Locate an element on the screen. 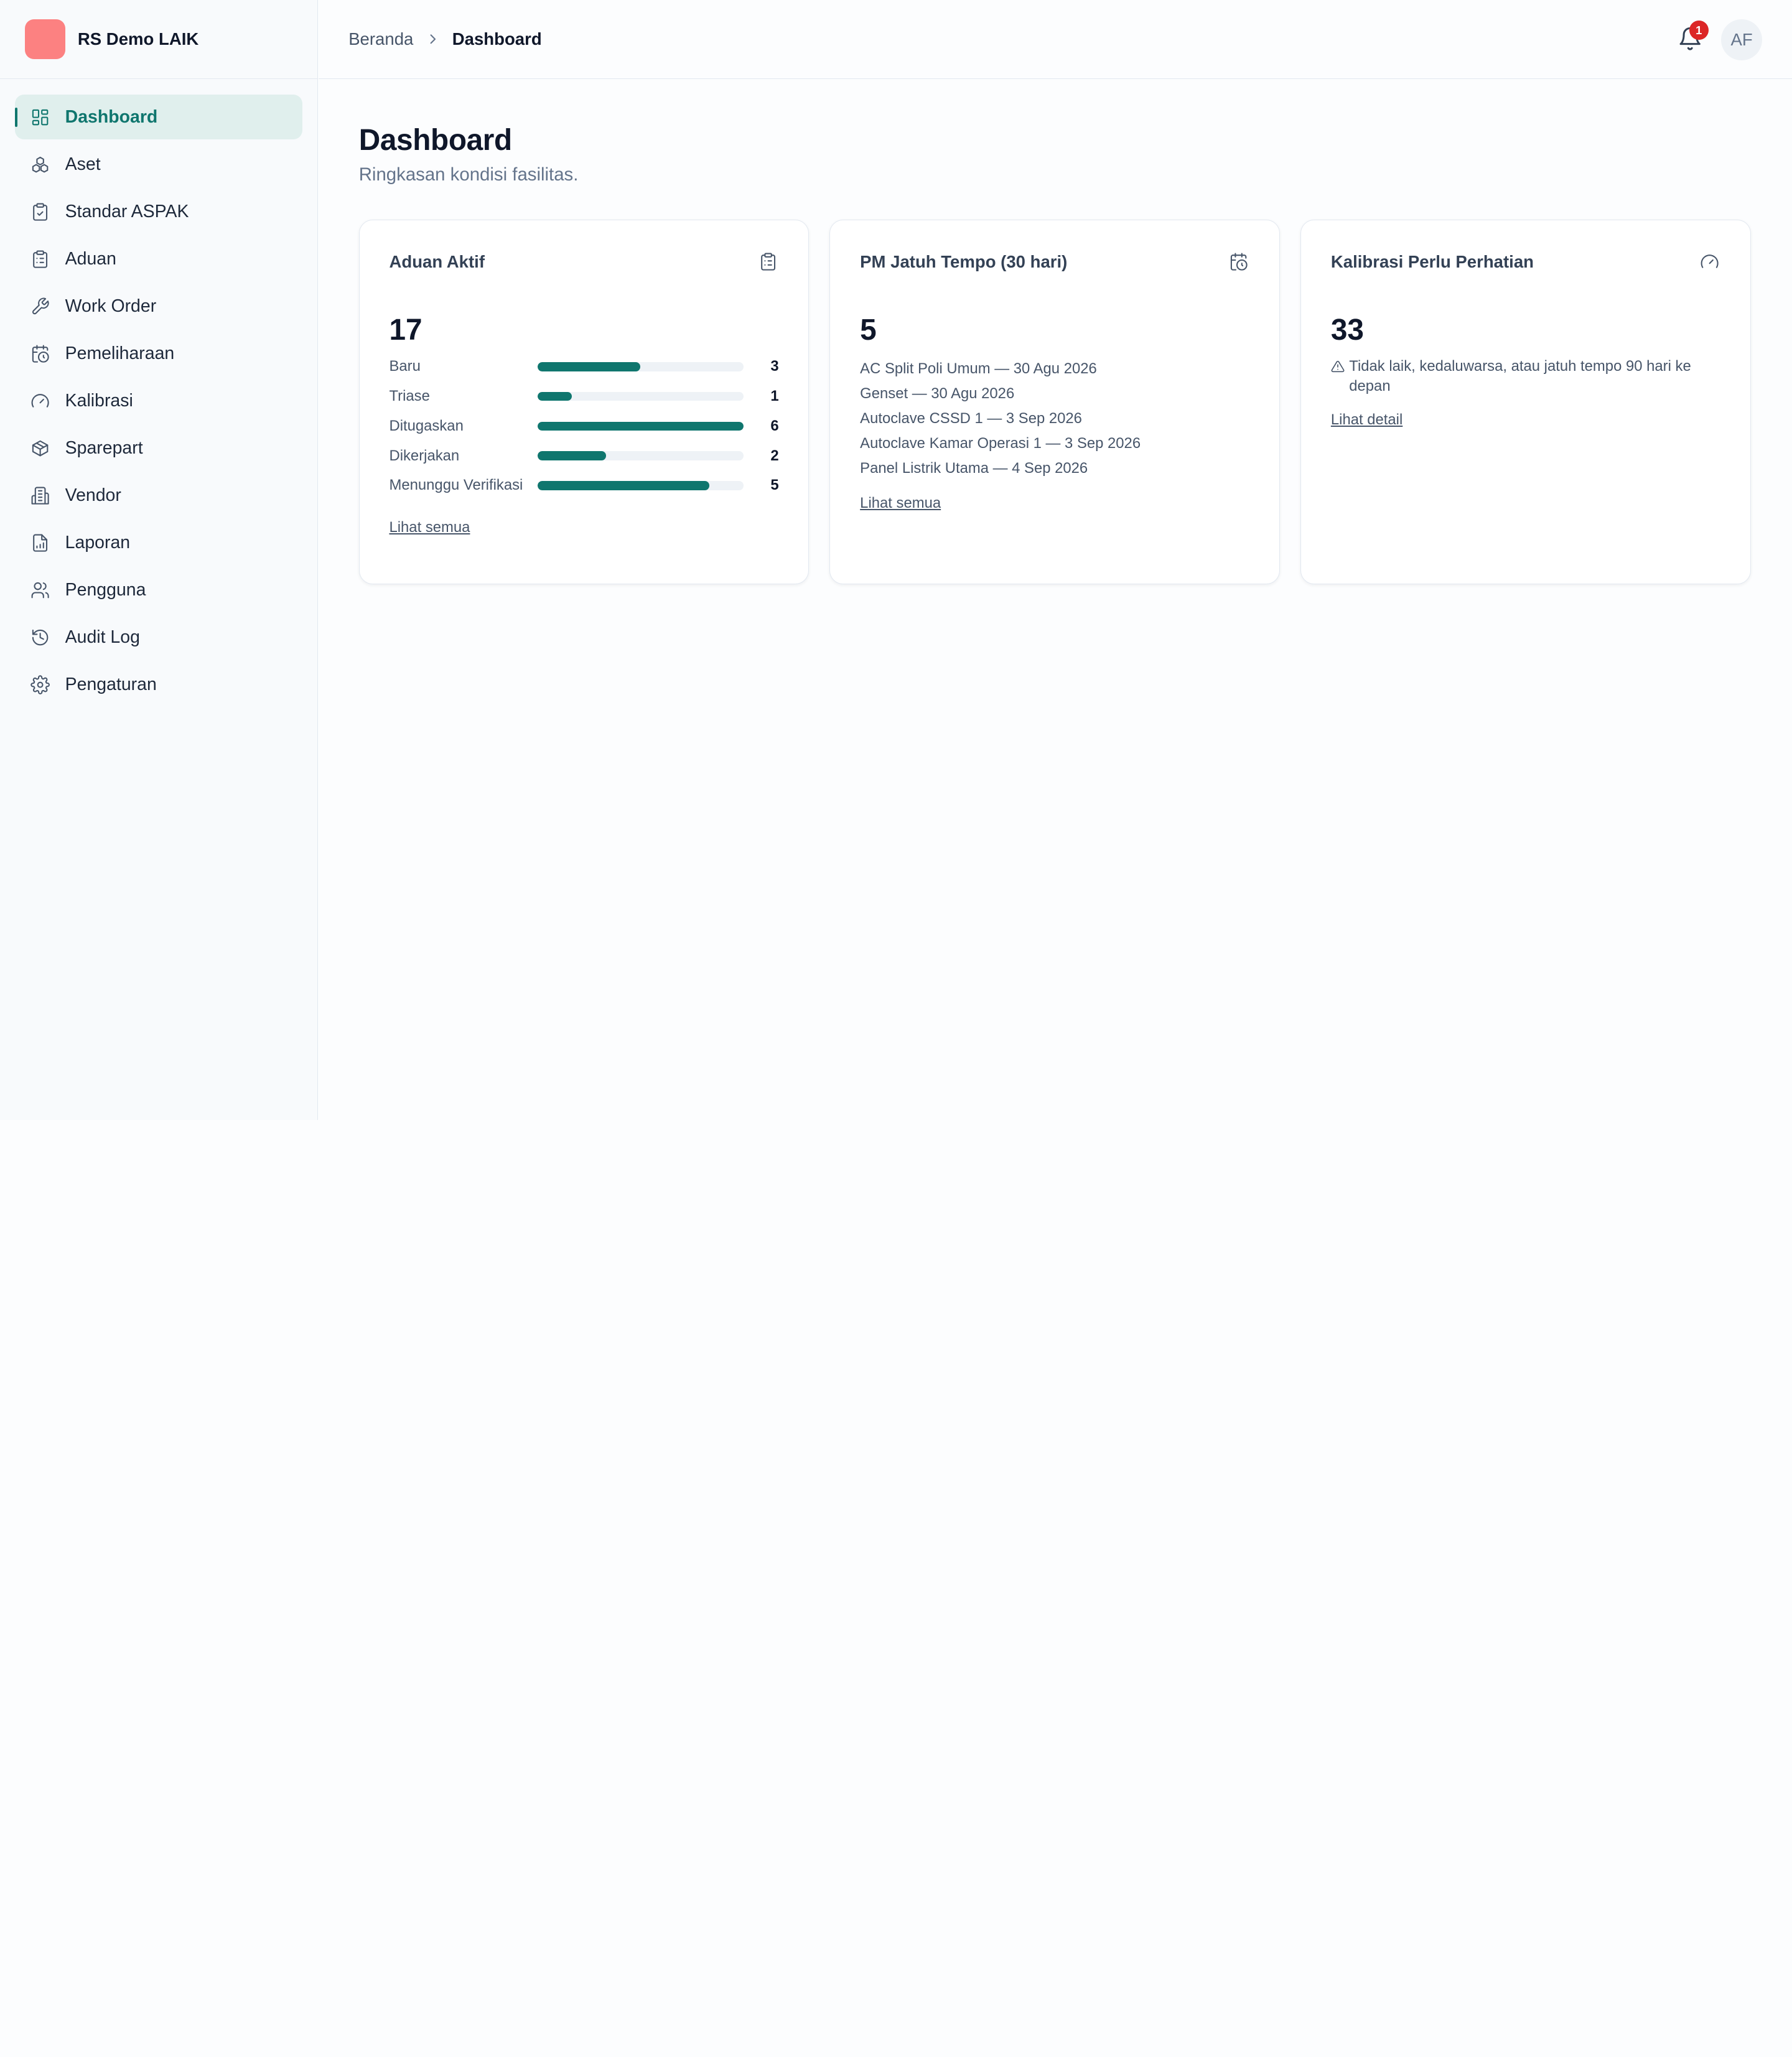 The height and width of the screenshot is (2057, 1792). sidebar-item-dashboard: Dashboard is located at coordinates (158, 117).